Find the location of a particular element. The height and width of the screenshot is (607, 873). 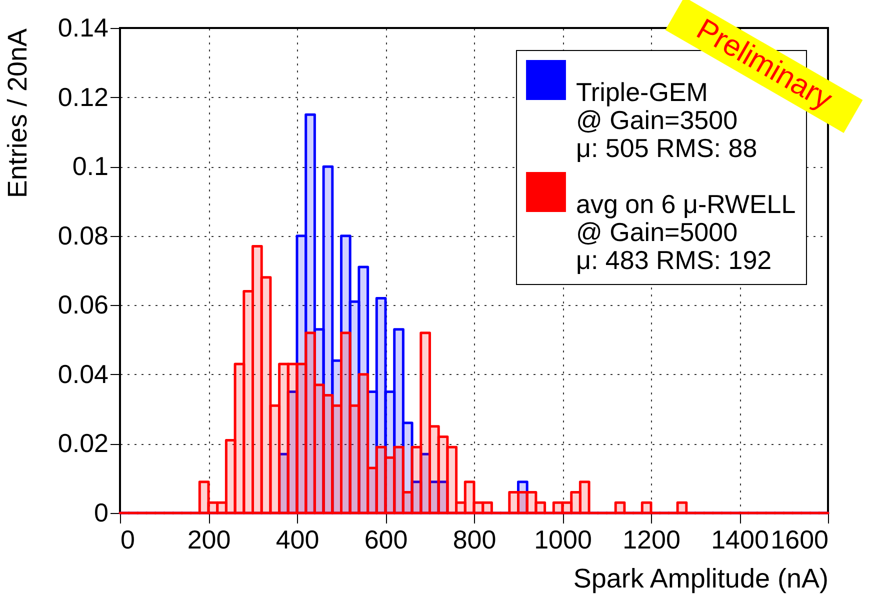

y-tick-label: 0.1 is located at coordinates (90, 166).